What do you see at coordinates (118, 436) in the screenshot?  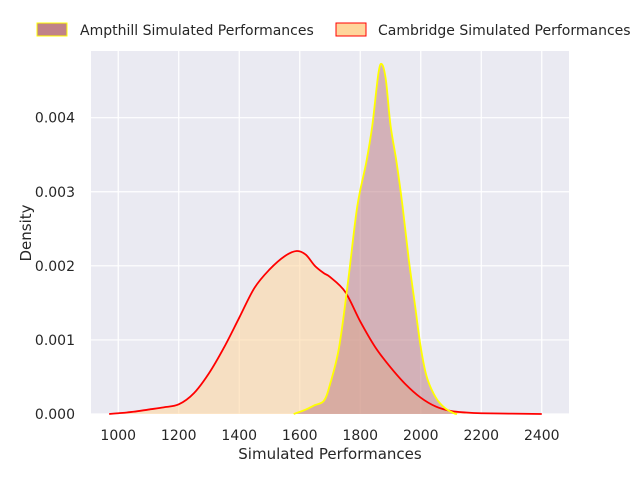 I see `x-tick-label: 1000` at bounding box center [118, 436].